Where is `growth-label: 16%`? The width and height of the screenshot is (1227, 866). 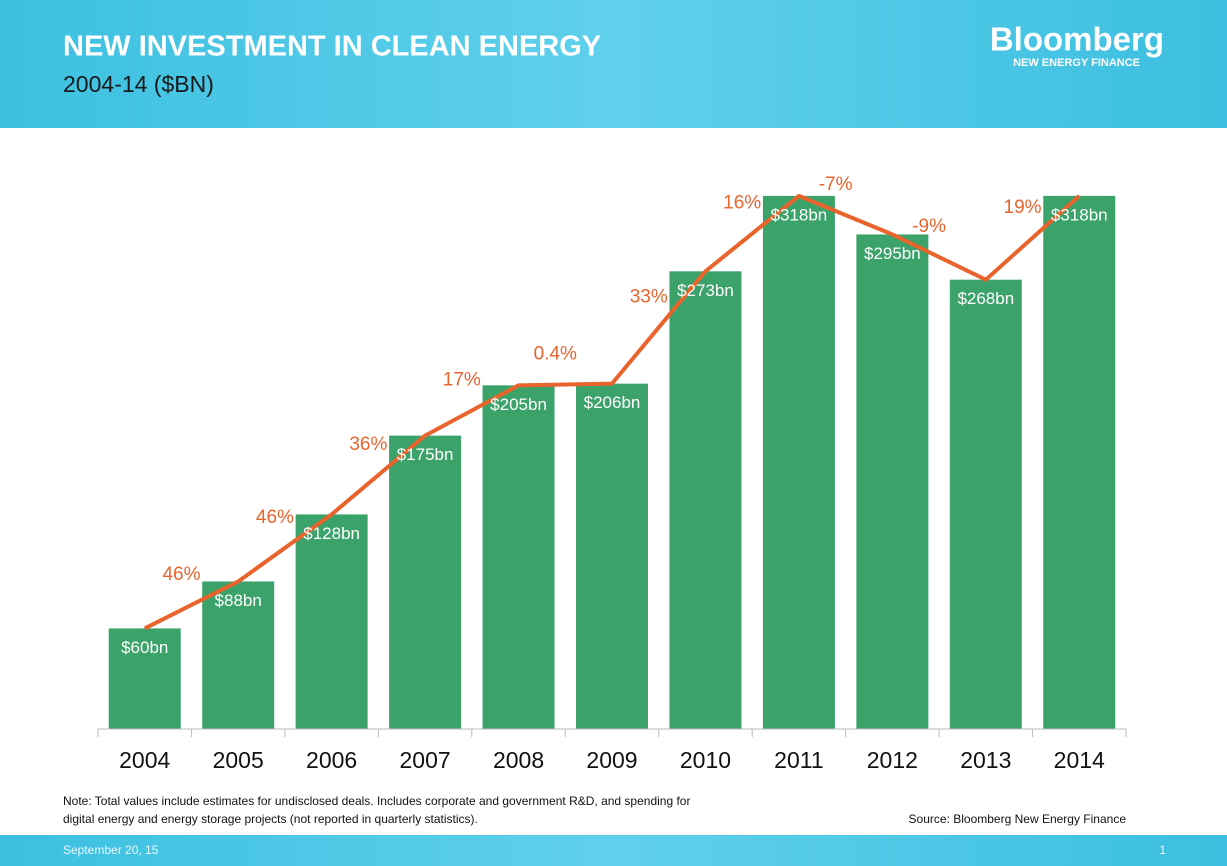
growth-label: 16% is located at coordinates (742, 203).